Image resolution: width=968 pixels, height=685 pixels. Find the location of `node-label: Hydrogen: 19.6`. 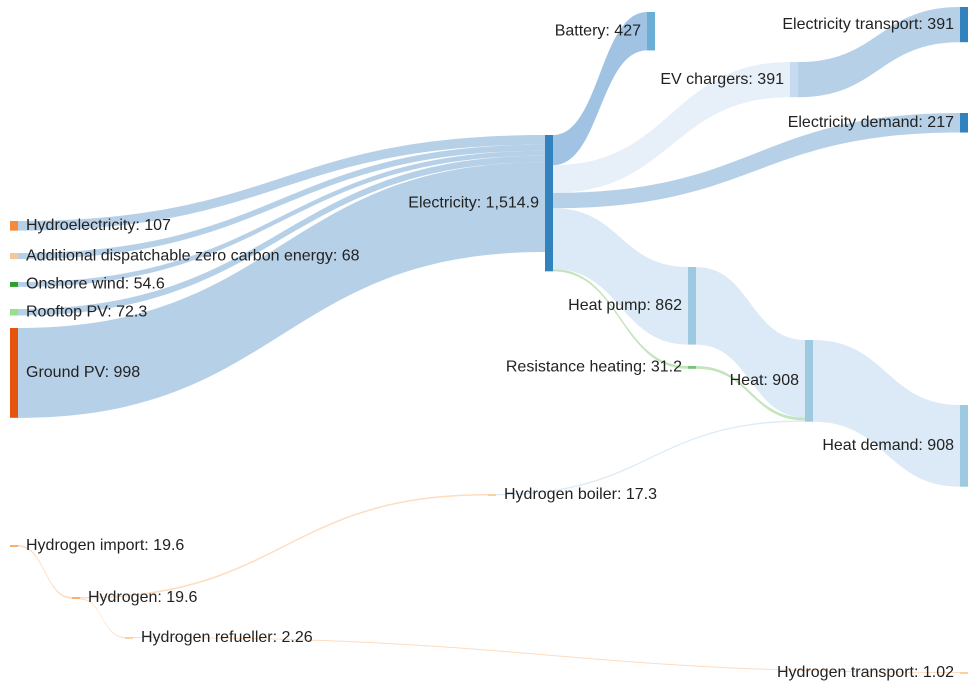

node-label: Hydrogen: 19.6 is located at coordinates (143, 597).